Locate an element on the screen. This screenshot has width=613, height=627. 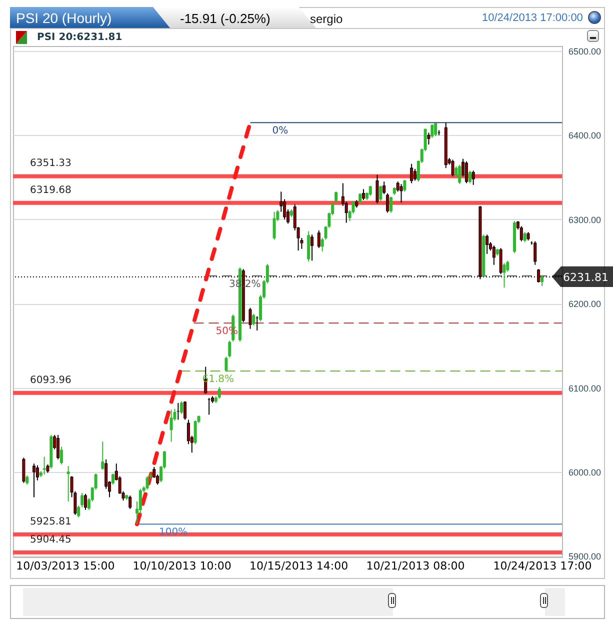
x-tick-label: 10/21/2013 08:00 is located at coordinates (415, 566).